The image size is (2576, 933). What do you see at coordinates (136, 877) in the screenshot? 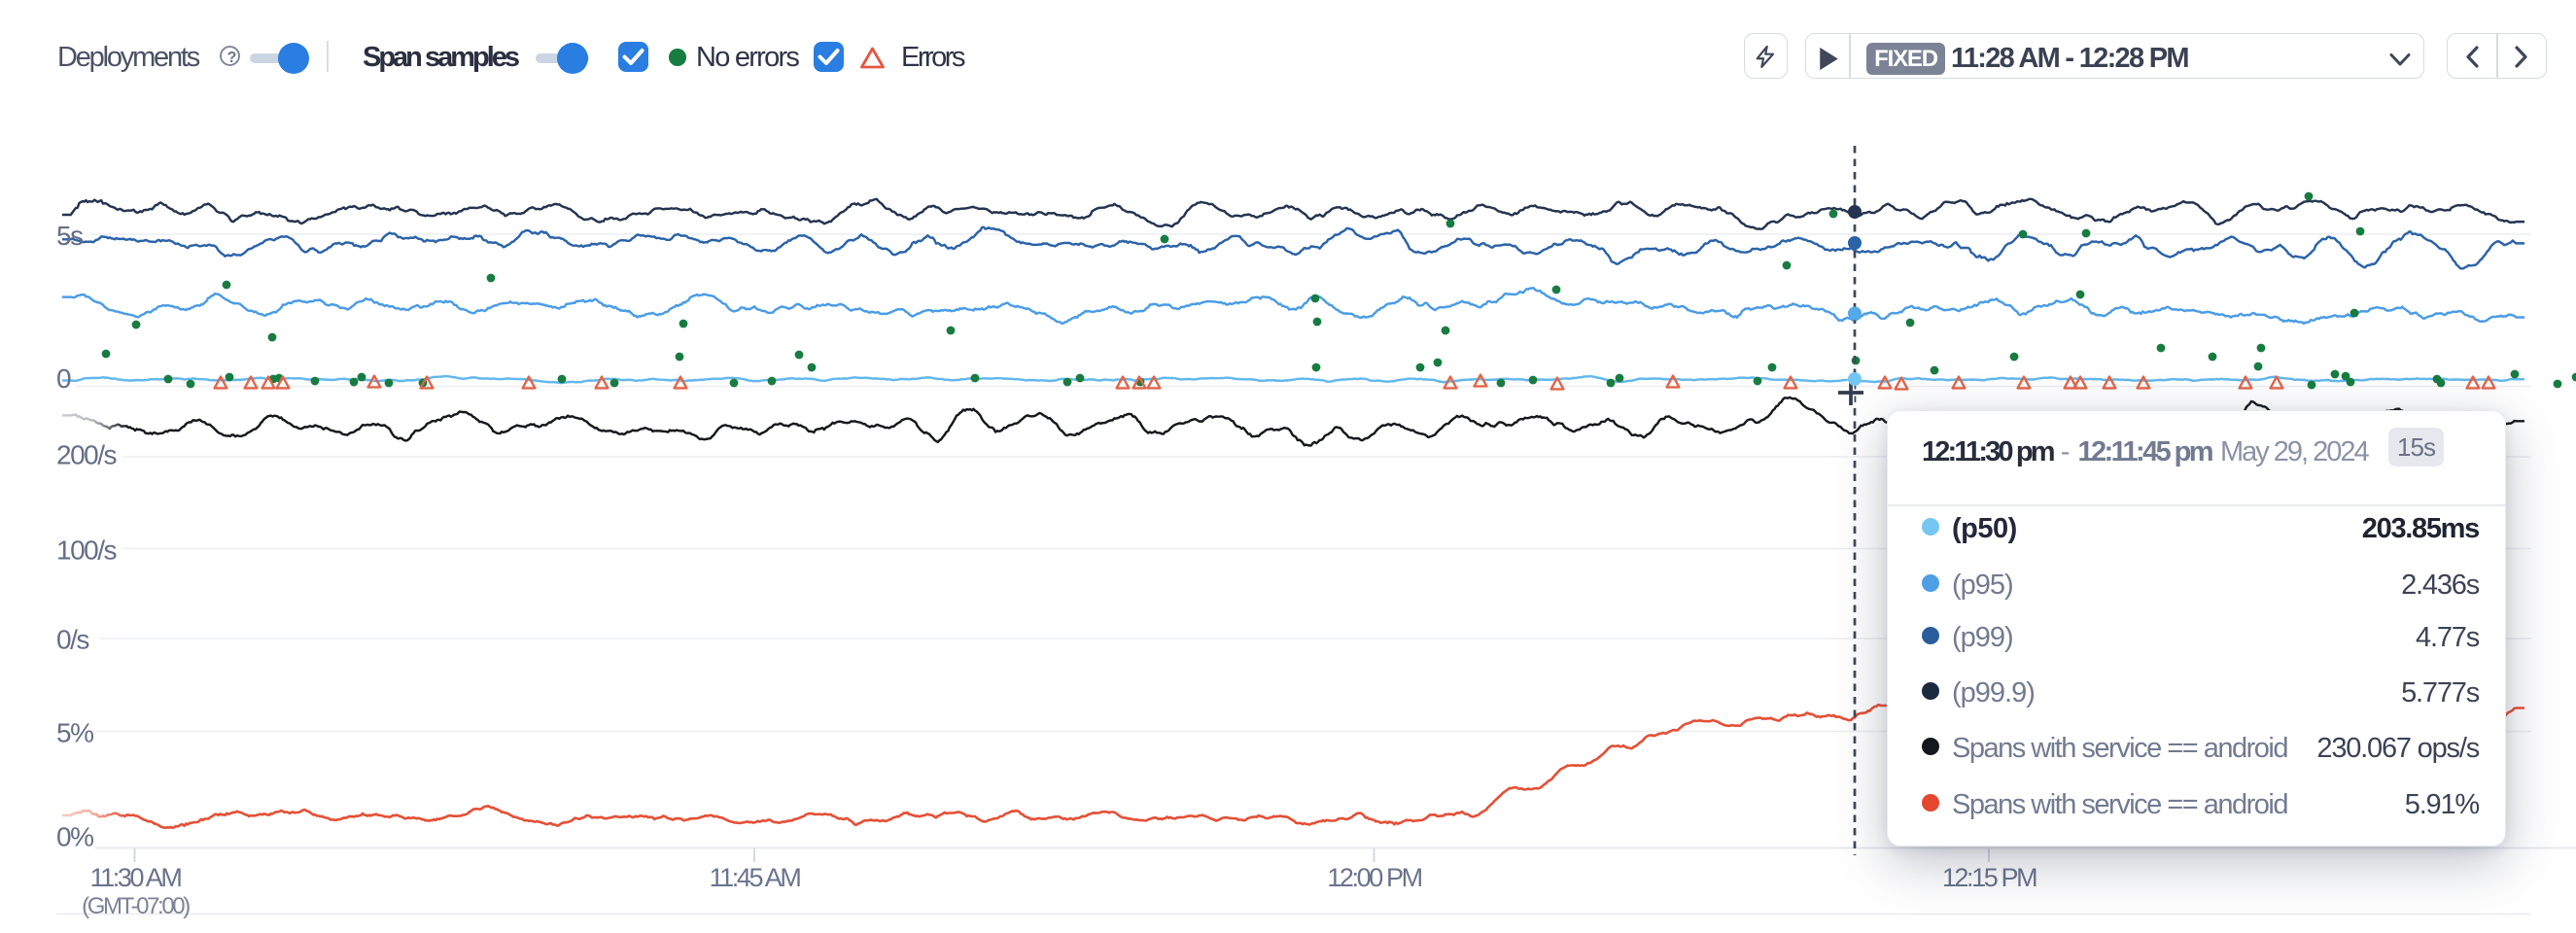
I see `svg-text: 11:30 AM` at bounding box center [136, 877].